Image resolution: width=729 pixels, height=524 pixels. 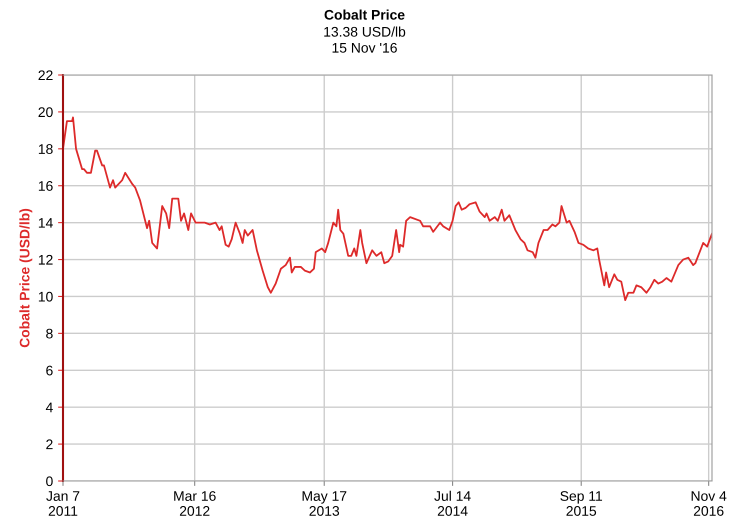 What do you see at coordinates (49, 407) in the screenshot?
I see `y-tick-label: 4` at bounding box center [49, 407].